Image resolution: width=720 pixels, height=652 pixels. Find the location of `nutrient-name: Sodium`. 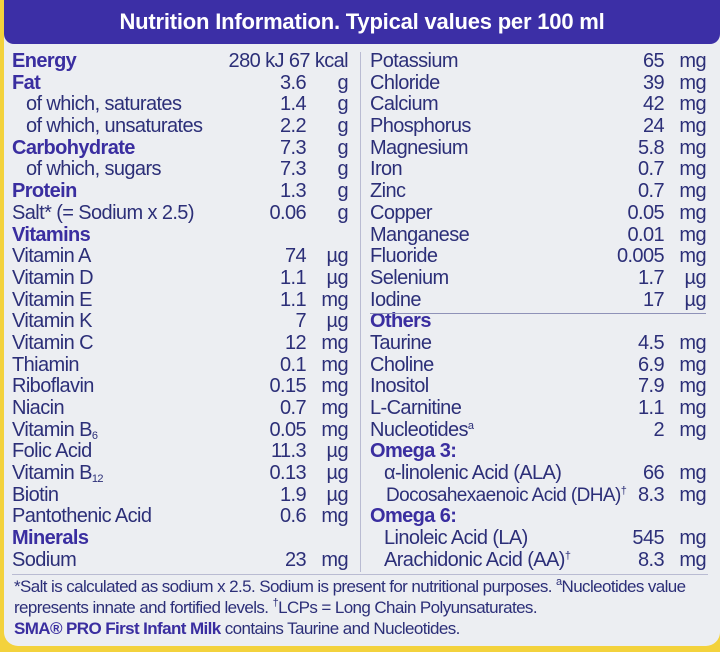

nutrient-name: Sodium is located at coordinates (44, 559).